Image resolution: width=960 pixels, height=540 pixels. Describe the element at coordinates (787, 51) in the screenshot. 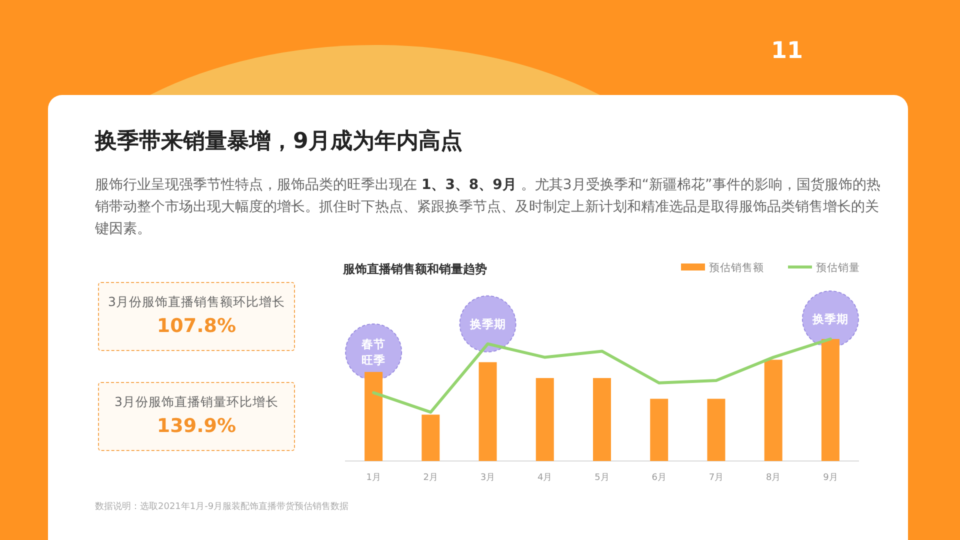

I see `text: 11` at that location.